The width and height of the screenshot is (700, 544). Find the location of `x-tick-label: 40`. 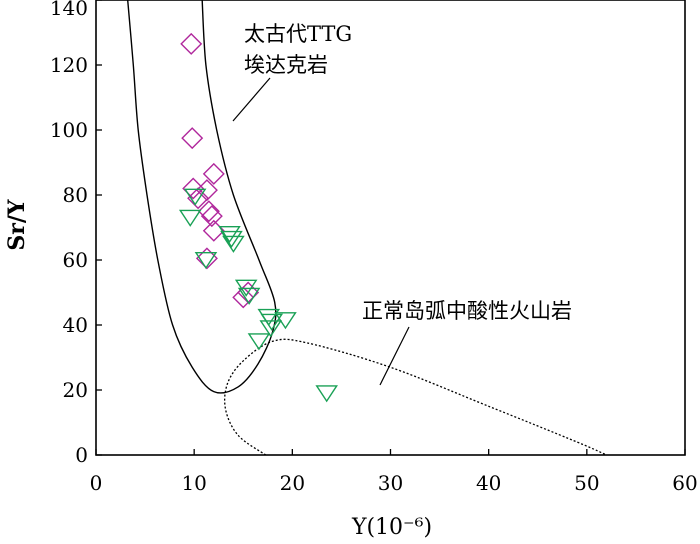

x-tick-label: 40 is located at coordinates (488, 483).